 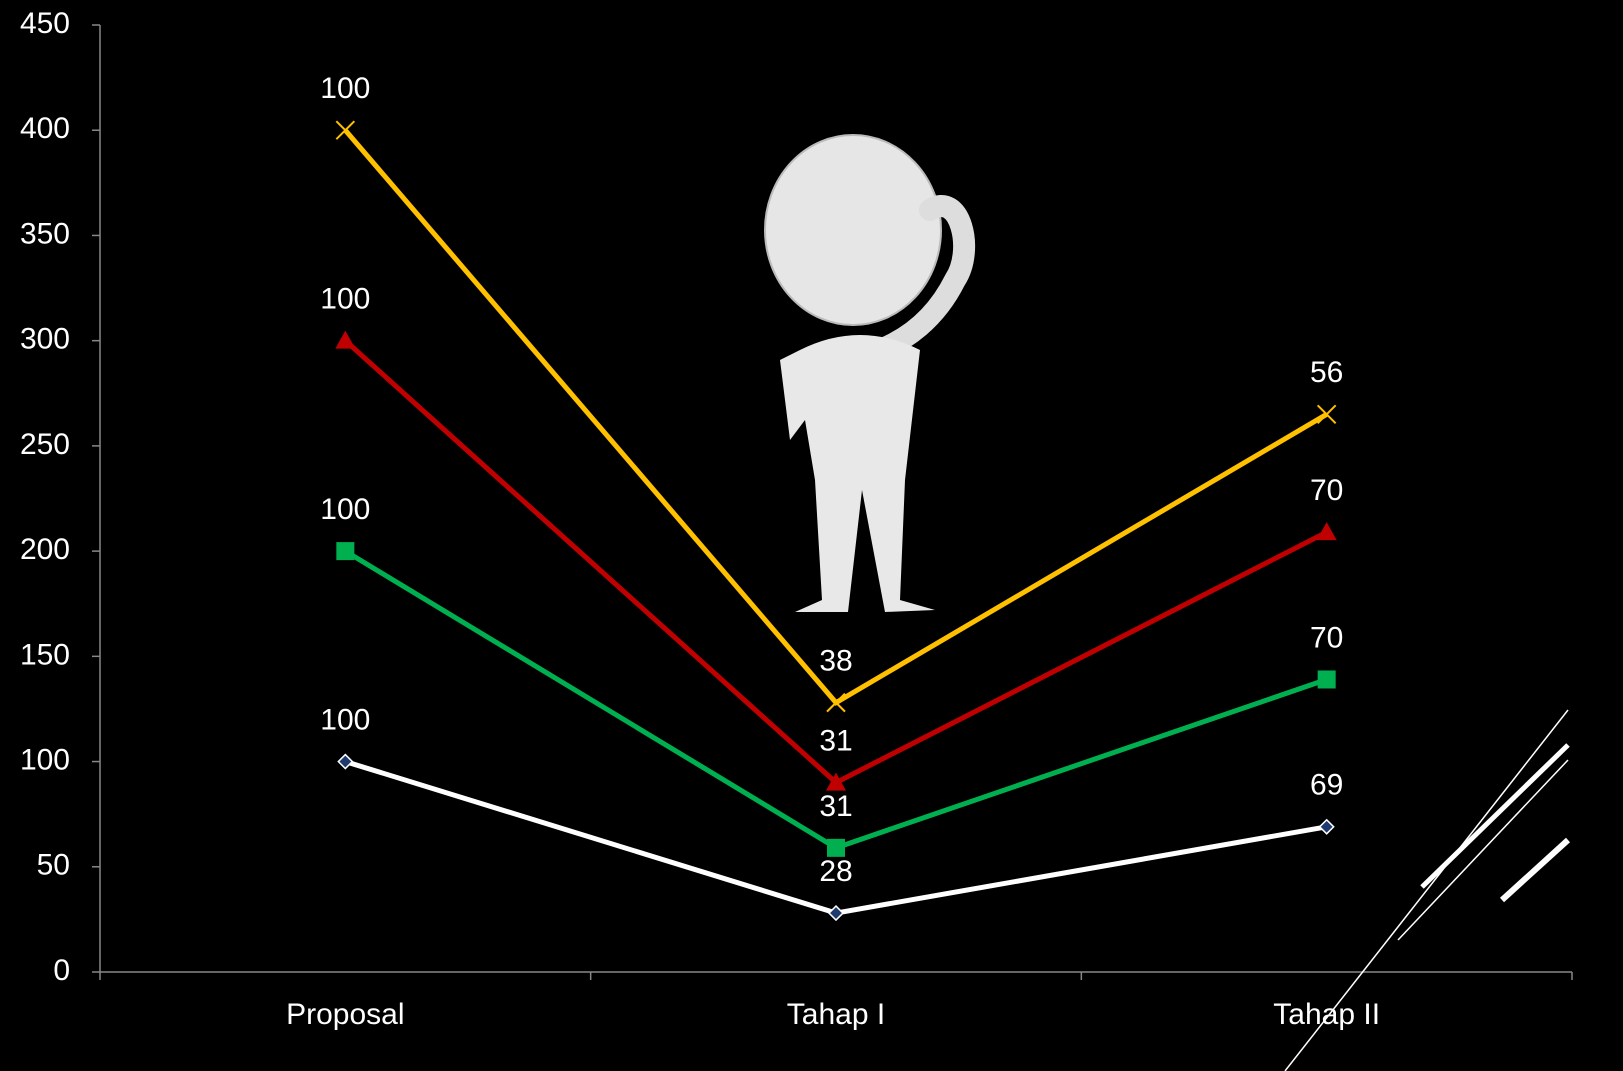 What do you see at coordinates (835, 871) in the screenshot?
I see `data-label: 28` at bounding box center [835, 871].